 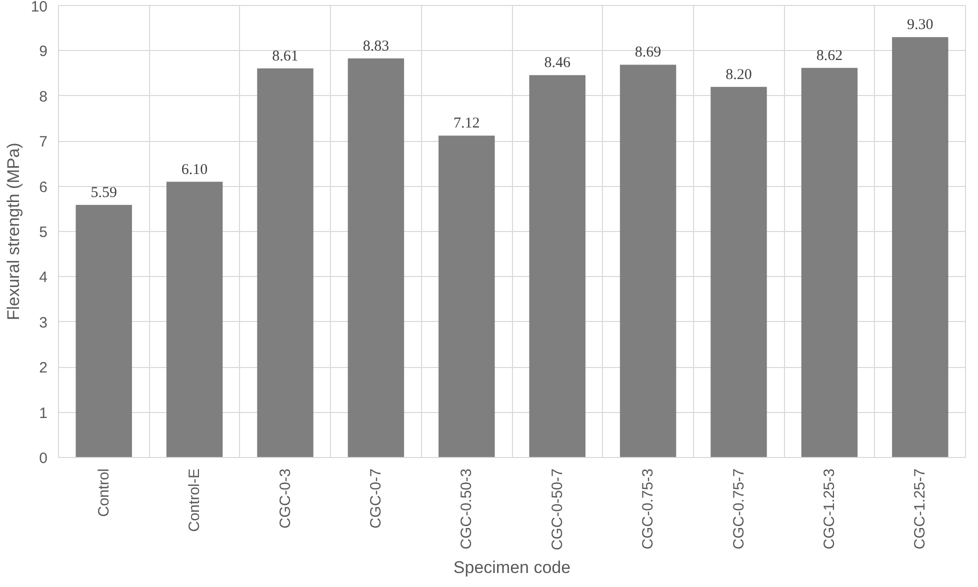 I want to click on x-tick-label: CGC-0-50-7, so click(x=557, y=509).